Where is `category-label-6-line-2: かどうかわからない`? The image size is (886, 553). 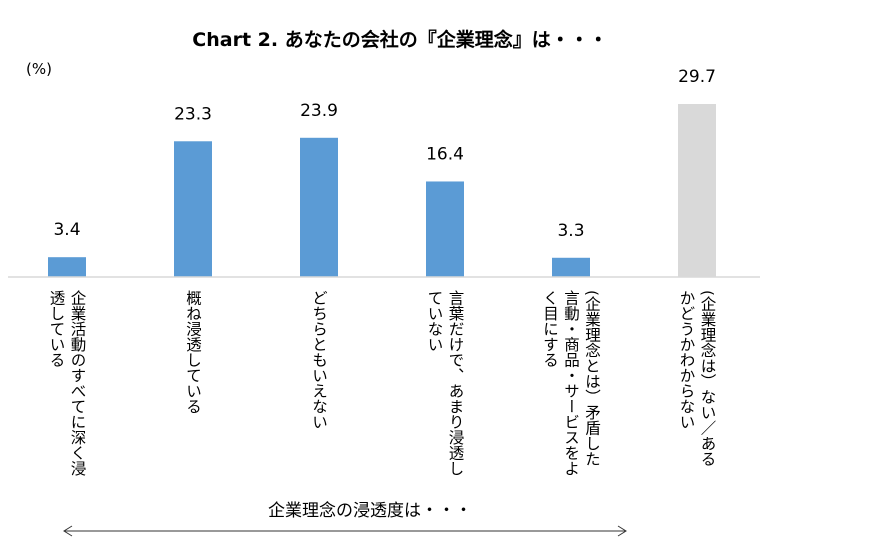 category-label-6-line-2: かどうかわからない is located at coordinates (687, 360).